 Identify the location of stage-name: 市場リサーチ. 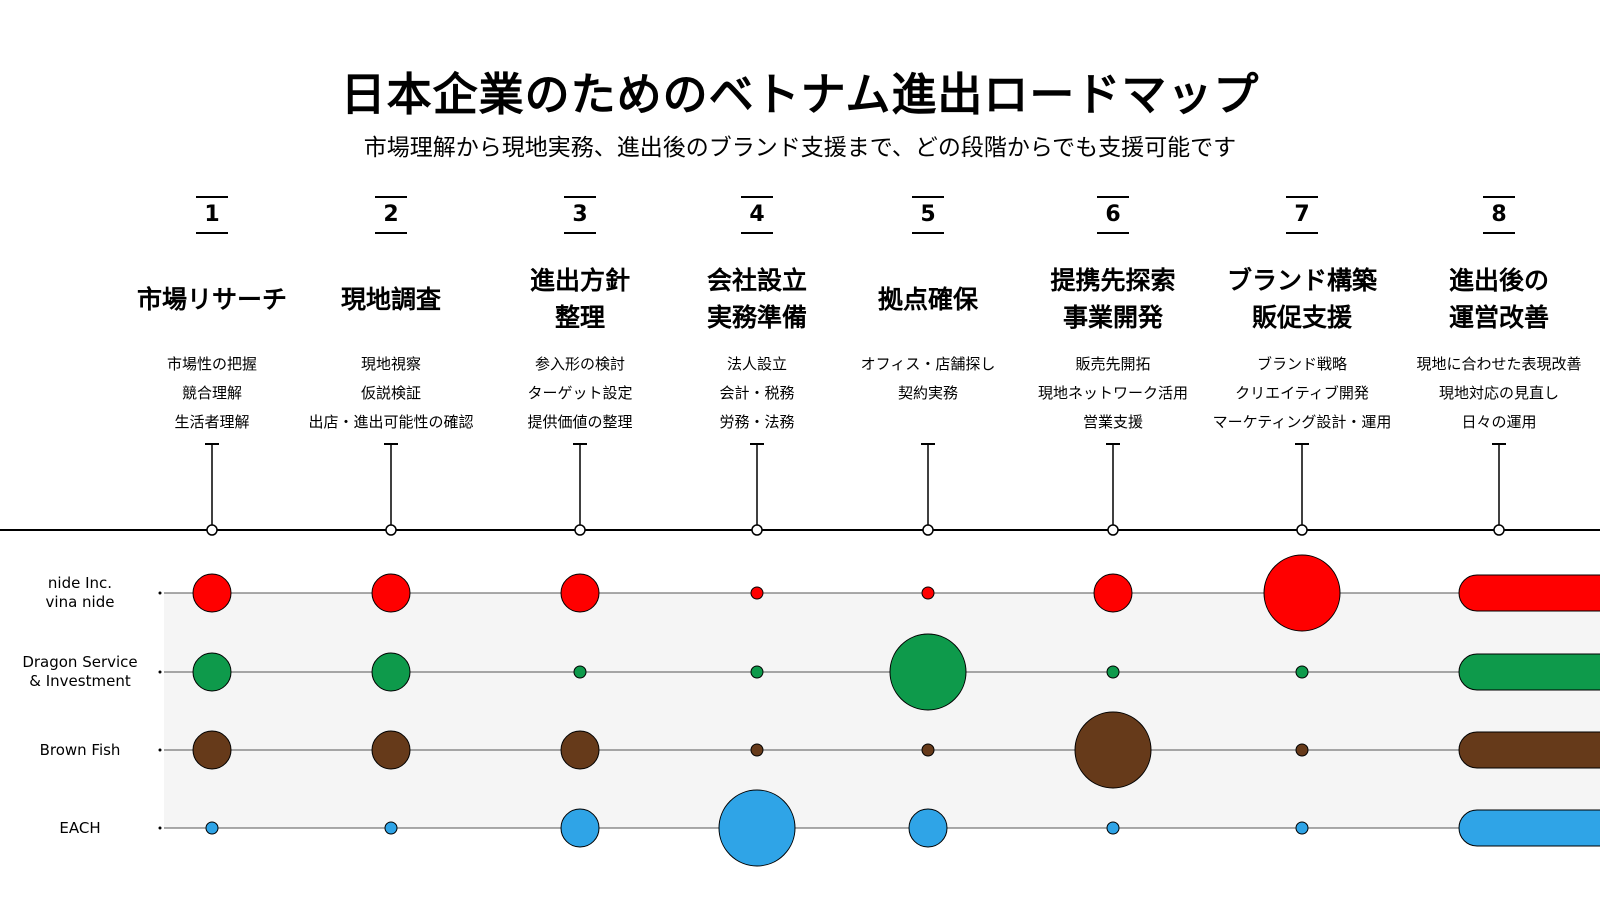
(212, 299).